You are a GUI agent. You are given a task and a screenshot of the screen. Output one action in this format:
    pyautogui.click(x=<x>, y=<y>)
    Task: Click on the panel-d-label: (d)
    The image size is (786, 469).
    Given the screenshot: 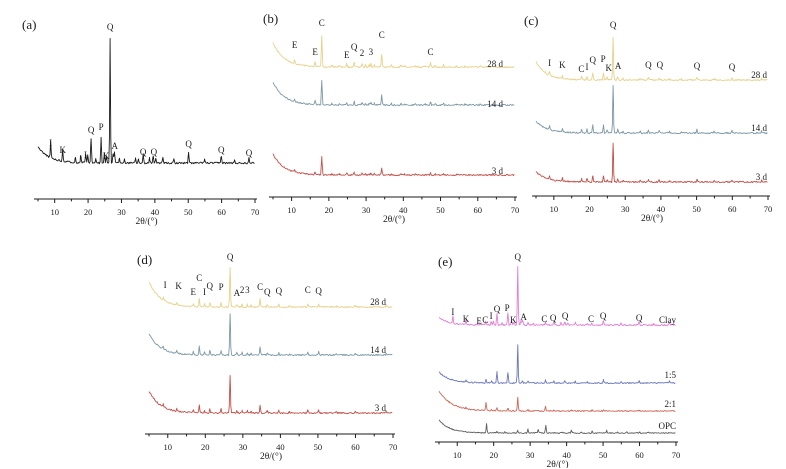 What is the action you would take?
    pyautogui.click(x=145, y=259)
    